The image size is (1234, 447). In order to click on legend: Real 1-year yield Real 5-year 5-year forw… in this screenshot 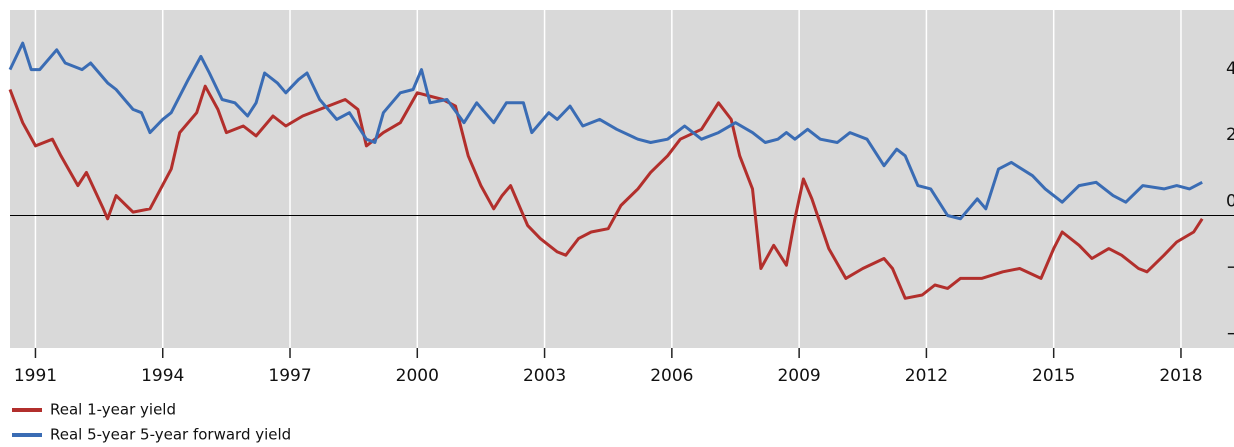, I will do `click(151, 422)`.